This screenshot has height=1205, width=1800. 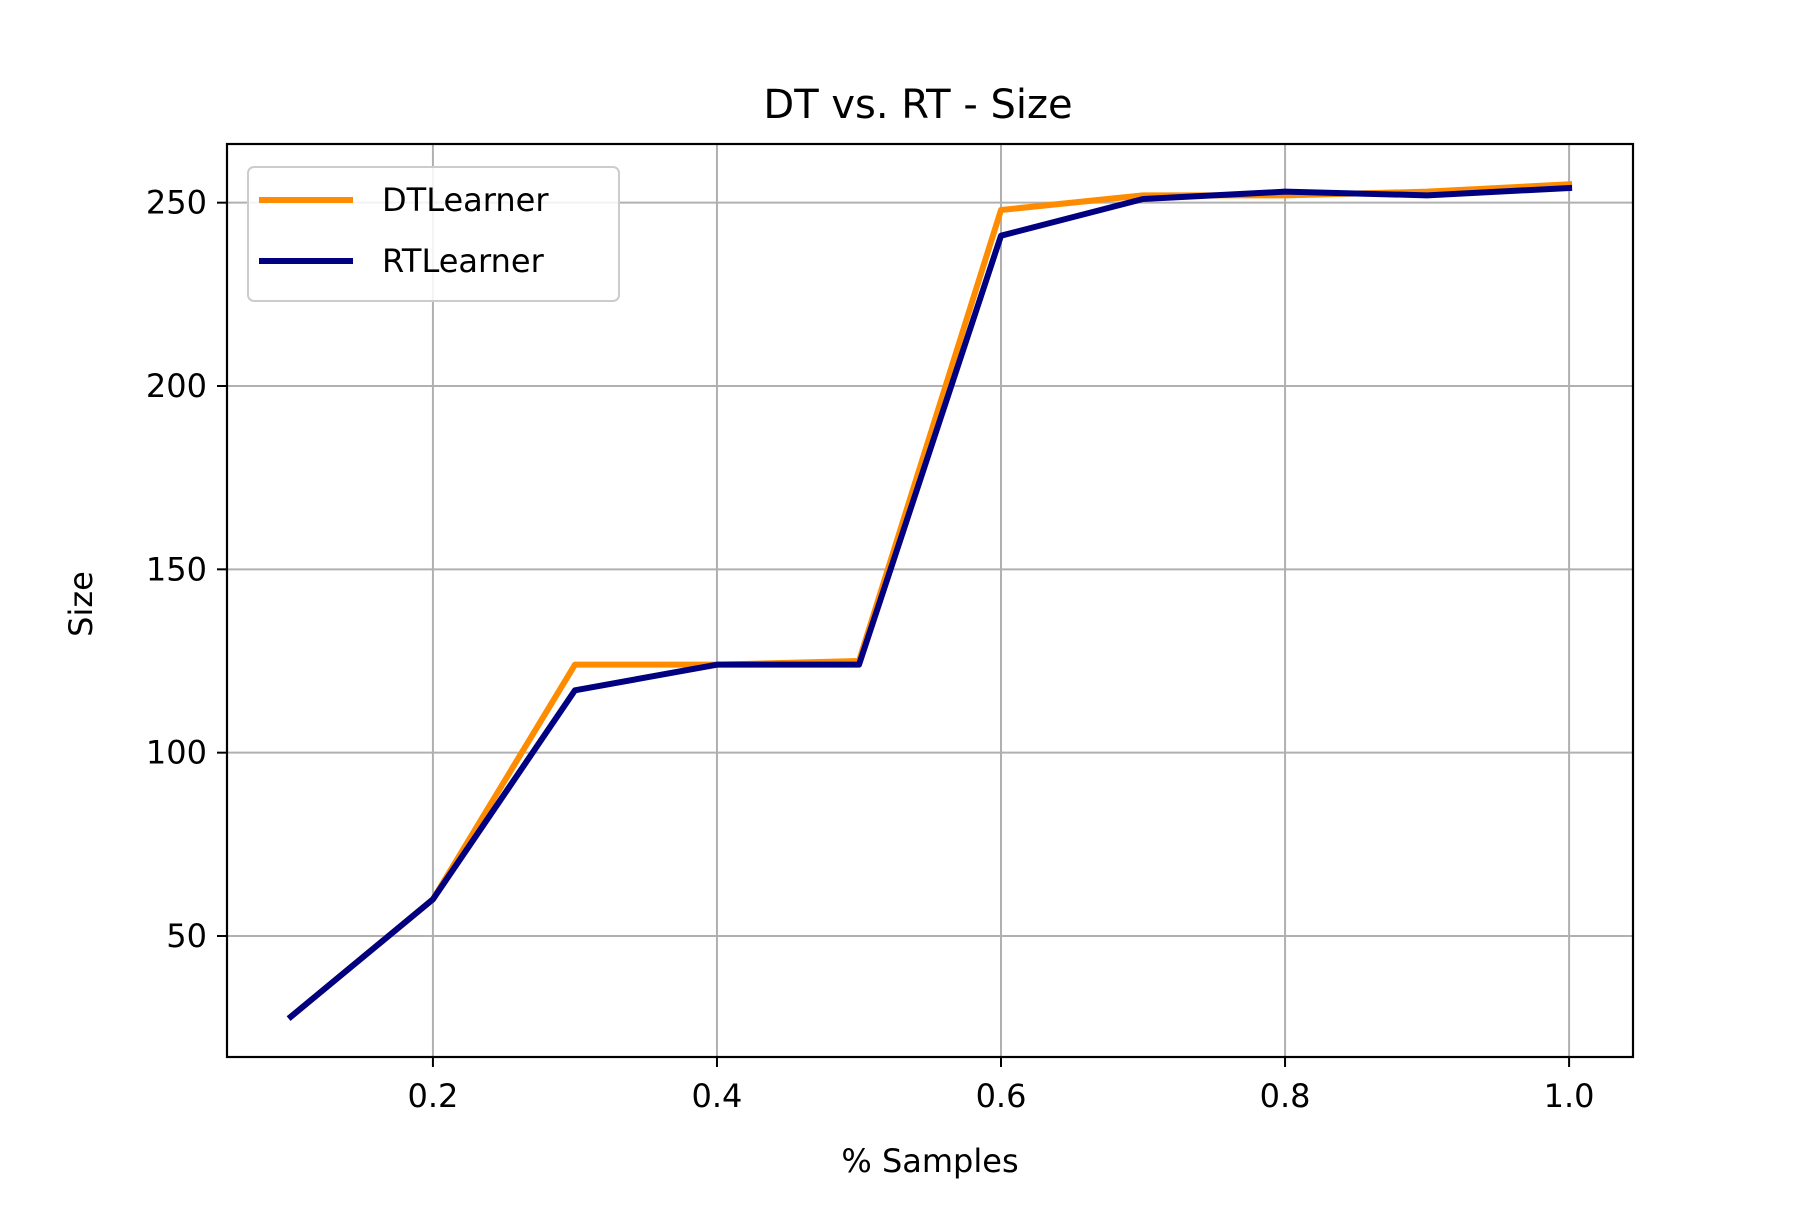 I want to click on y-tick-label: 150, so click(x=176, y=569).